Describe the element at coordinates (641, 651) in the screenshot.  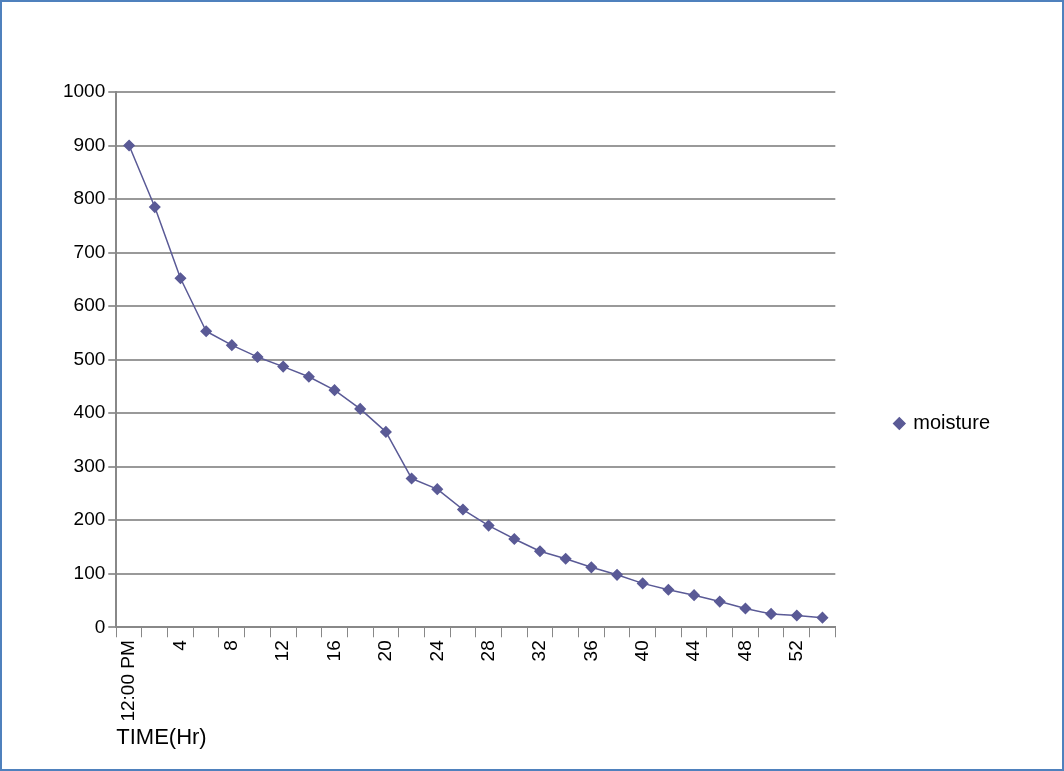
I see `x-tick-label: 40` at that location.